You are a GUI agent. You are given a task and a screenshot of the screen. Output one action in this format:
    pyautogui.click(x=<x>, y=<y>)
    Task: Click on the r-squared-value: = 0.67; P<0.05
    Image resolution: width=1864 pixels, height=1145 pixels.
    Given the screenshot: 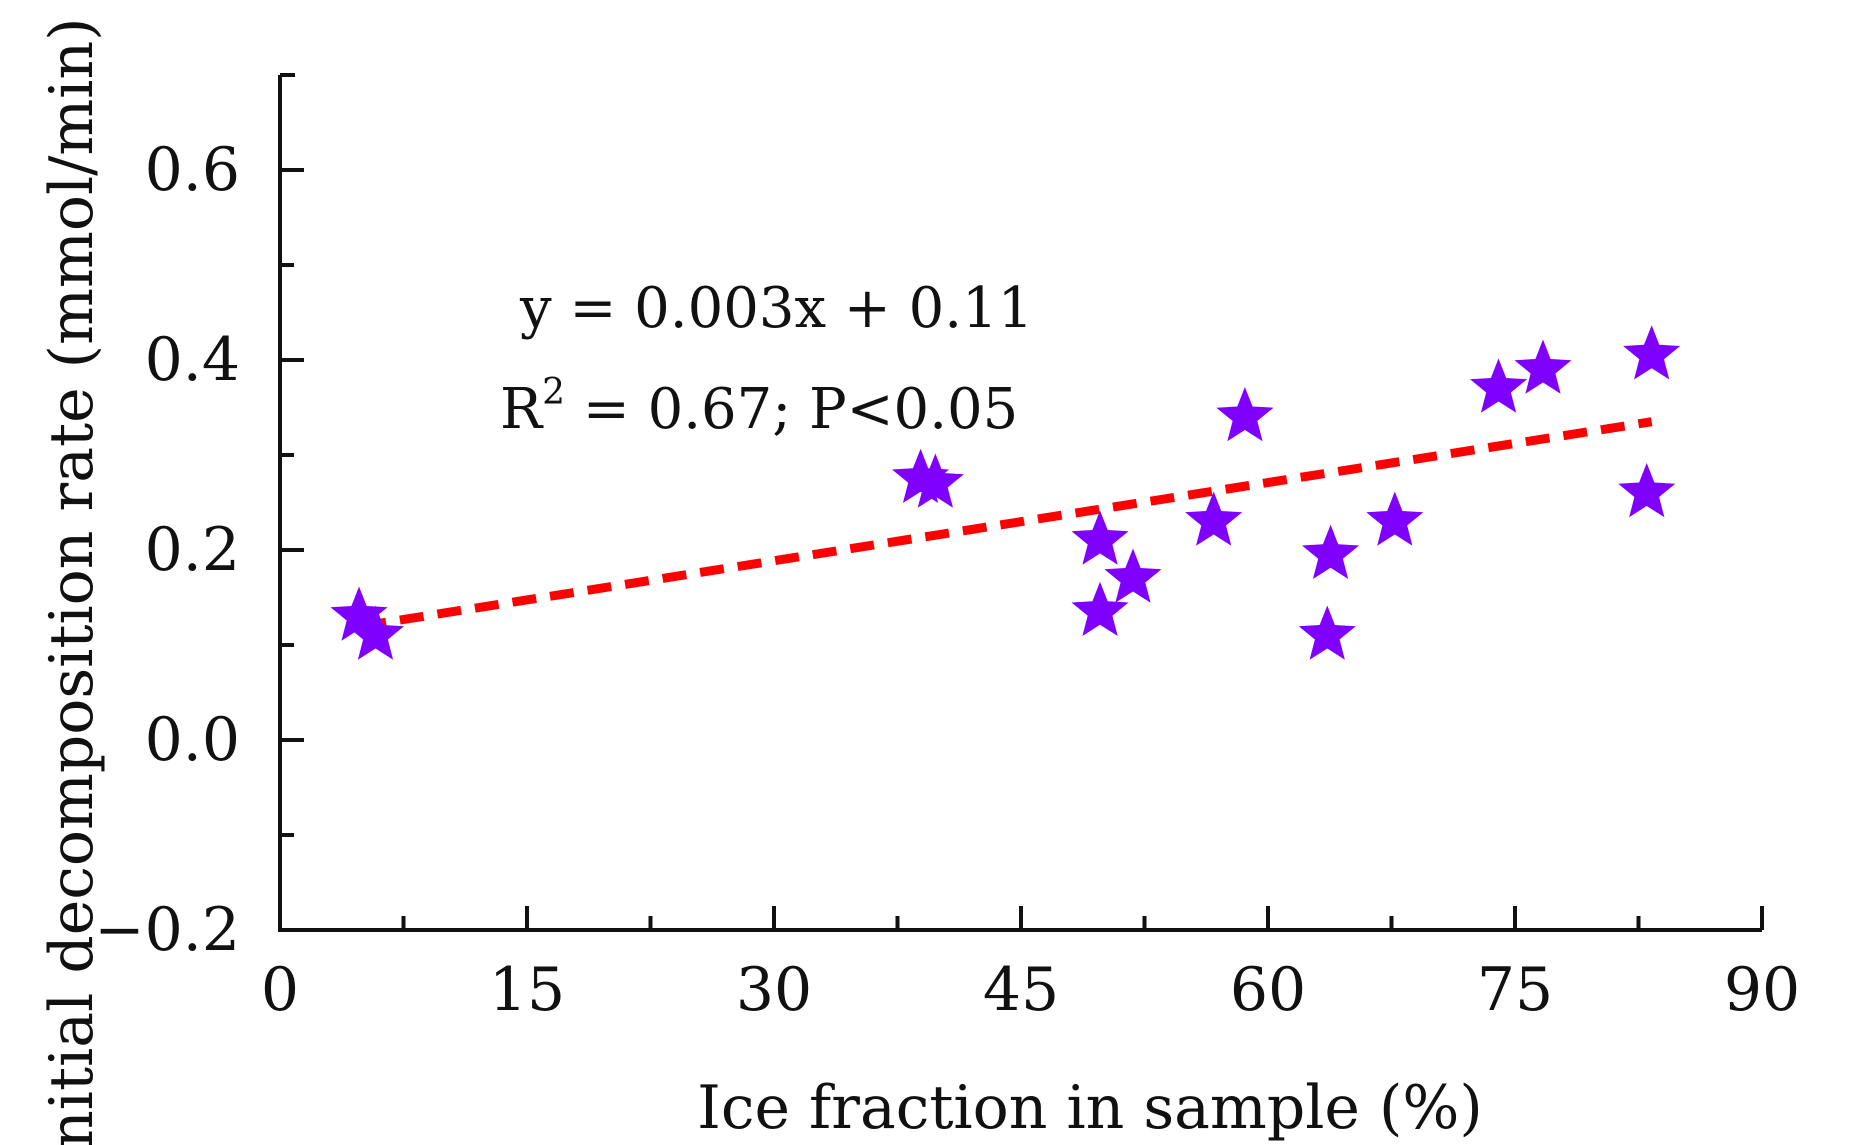 What is the action you would take?
    pyautogui.click(x=791, y=409)
    